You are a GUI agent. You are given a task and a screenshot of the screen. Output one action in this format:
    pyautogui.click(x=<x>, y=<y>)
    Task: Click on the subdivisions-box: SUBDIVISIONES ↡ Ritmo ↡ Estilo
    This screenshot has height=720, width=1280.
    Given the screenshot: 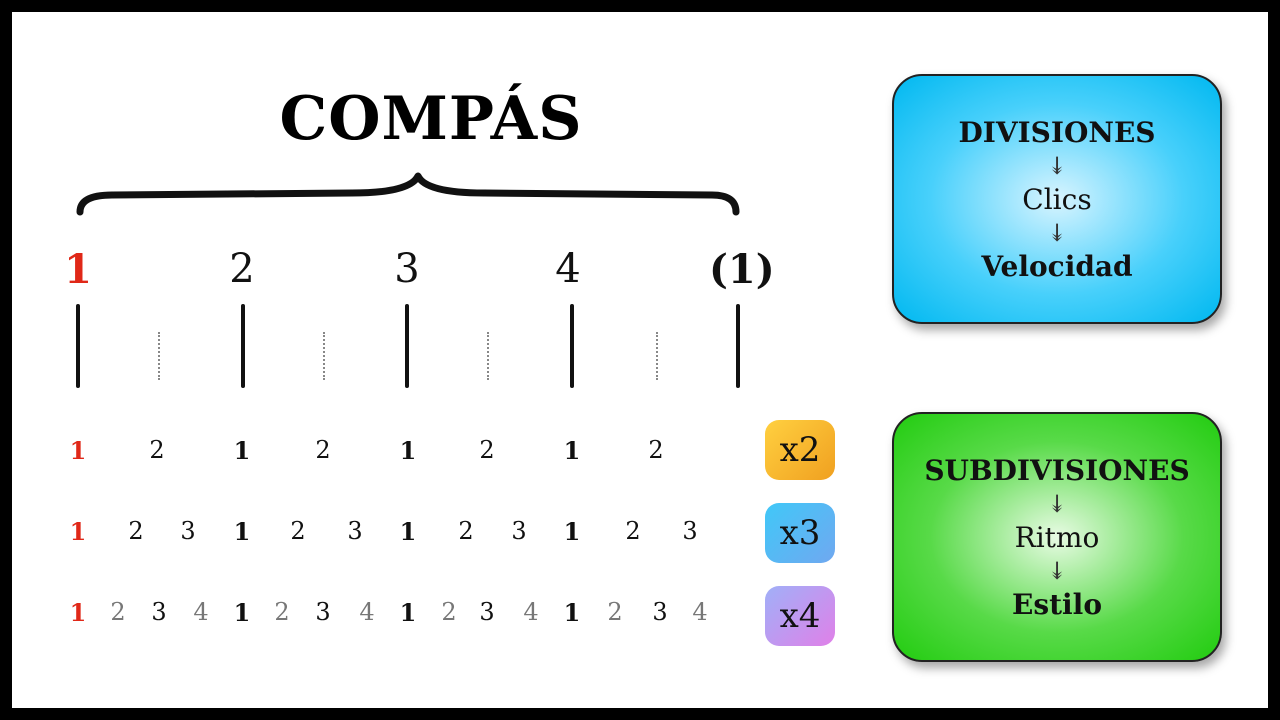 What is the action you would take?
    pyautogui.click(x=1057, y=537)
    